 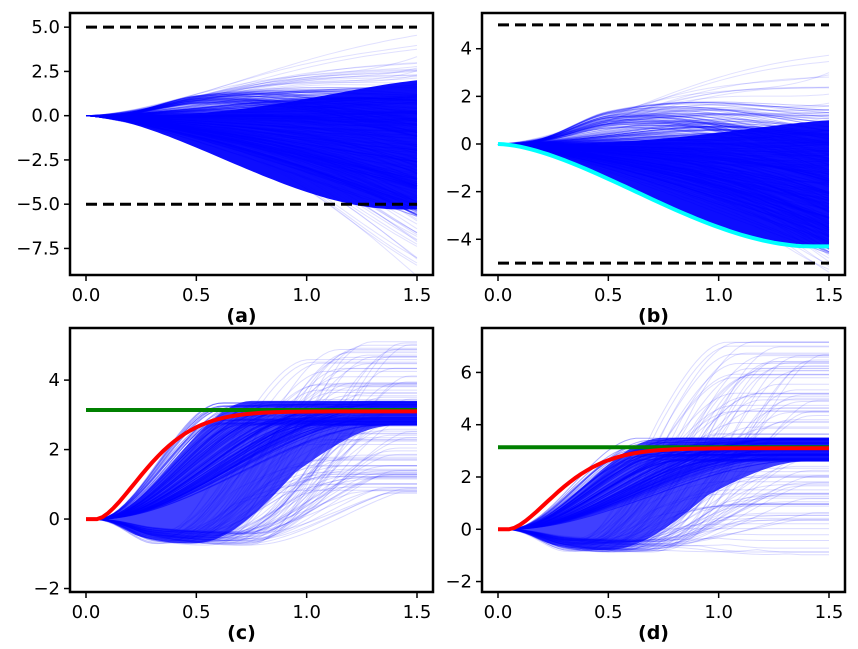 I want to click on y-tick-label: 2.5, so click(x=45, y=71).